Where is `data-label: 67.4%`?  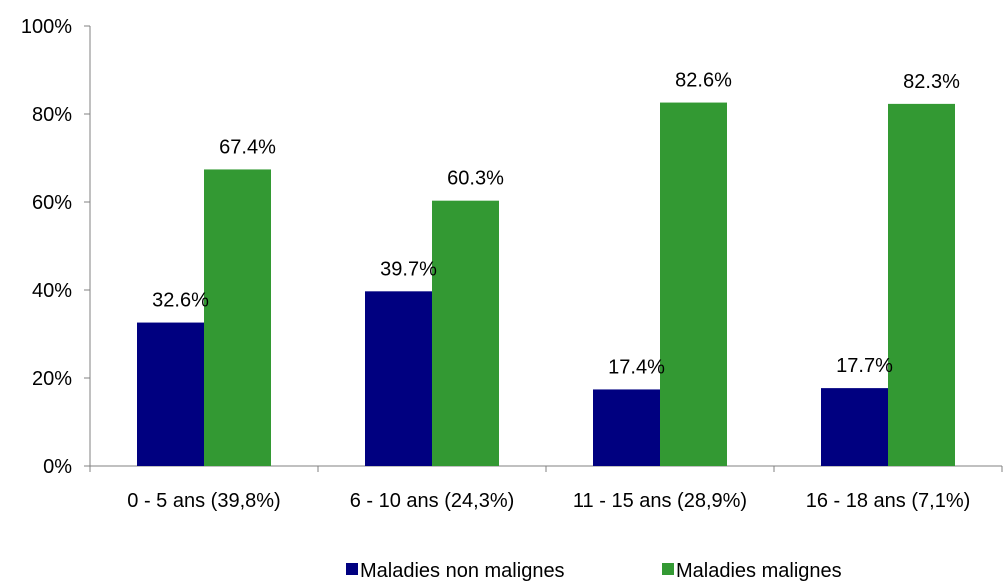
data-label: 67.4% is located at coordinates (247, 147).